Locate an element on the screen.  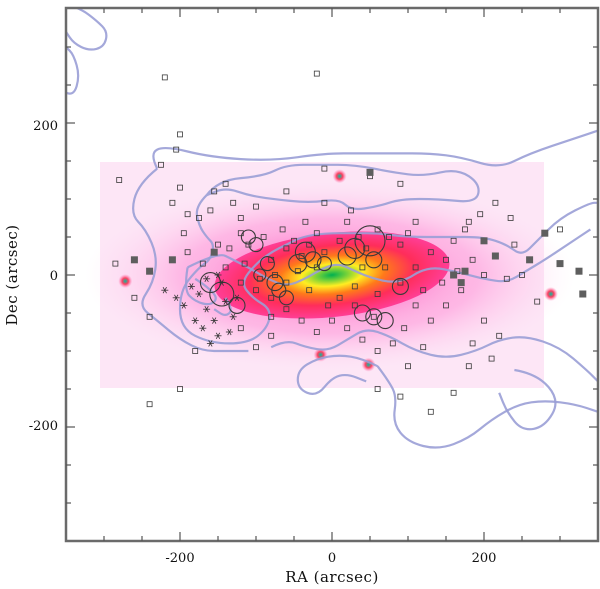
galaxy-core is located at coordinates (332, 275).